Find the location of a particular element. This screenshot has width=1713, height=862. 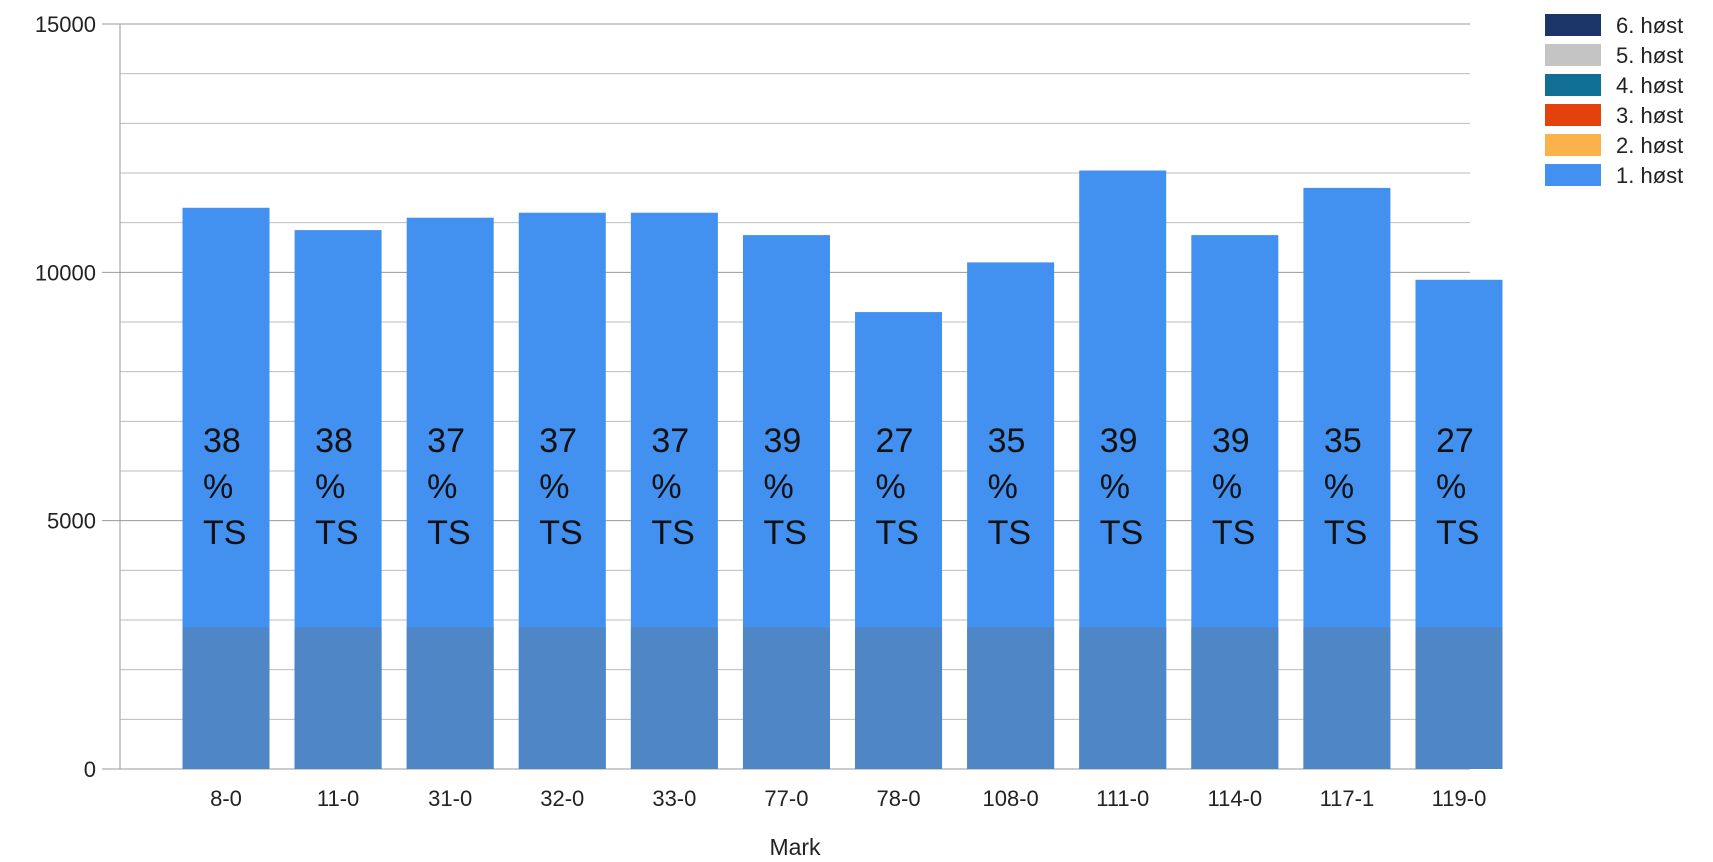

y-tick-label: 10000 is located at coordinates (65, 272).